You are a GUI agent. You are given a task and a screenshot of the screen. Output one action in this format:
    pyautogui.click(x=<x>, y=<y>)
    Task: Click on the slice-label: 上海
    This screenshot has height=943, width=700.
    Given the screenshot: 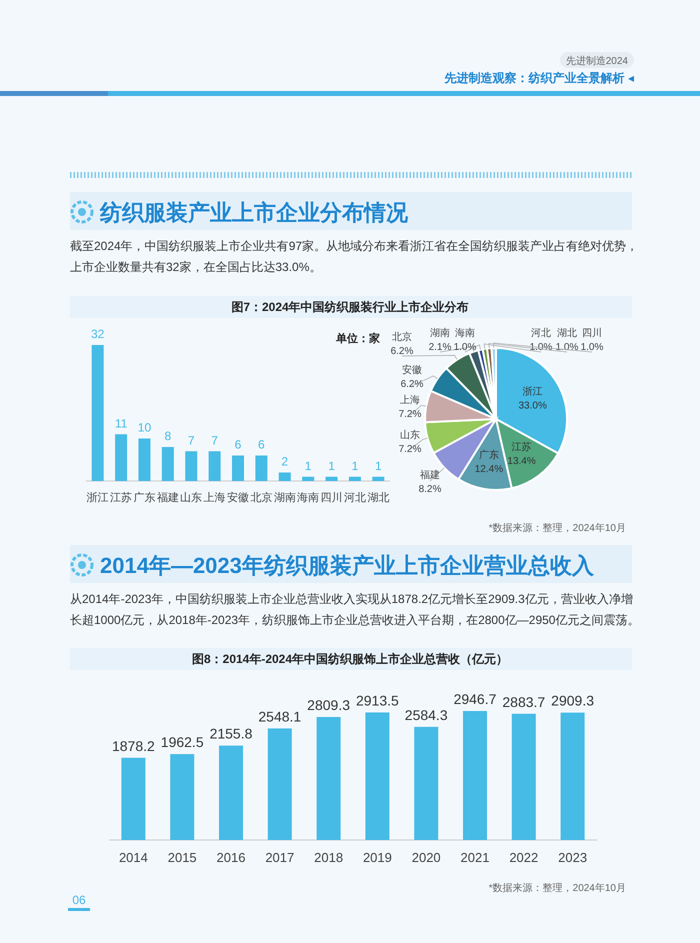 What is the action you would take?
    pyautogui.click(x=410, y=400)
    